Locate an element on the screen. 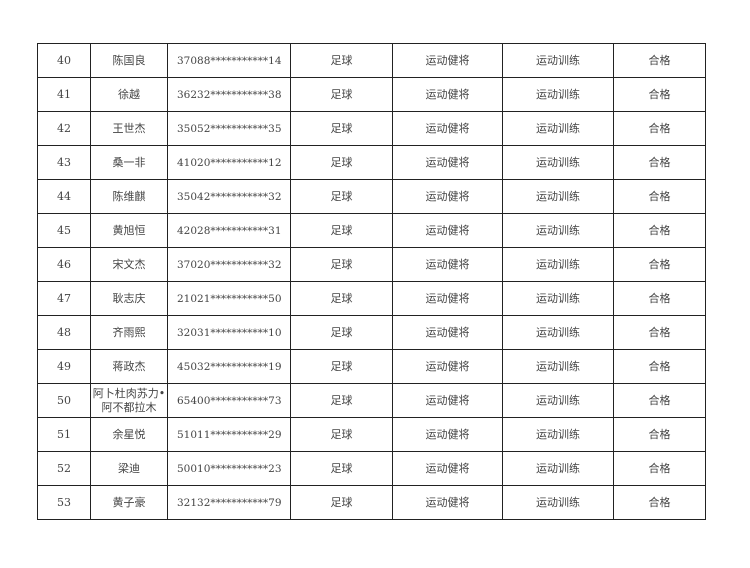 Image resolution: width=750 pixels, height=568 pixels. table-row: 41 徐越 36232***********38 足球 运动健将 运动训练 合格 is located at coordinates (371, 94).